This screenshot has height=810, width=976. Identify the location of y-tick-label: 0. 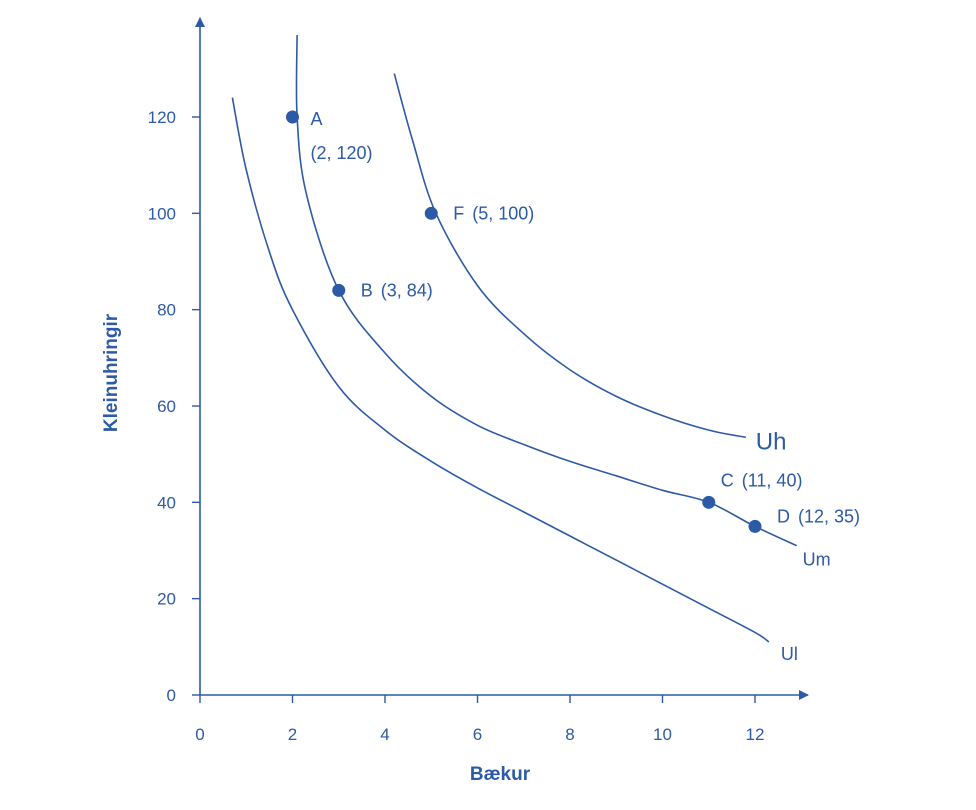
(171, 695).